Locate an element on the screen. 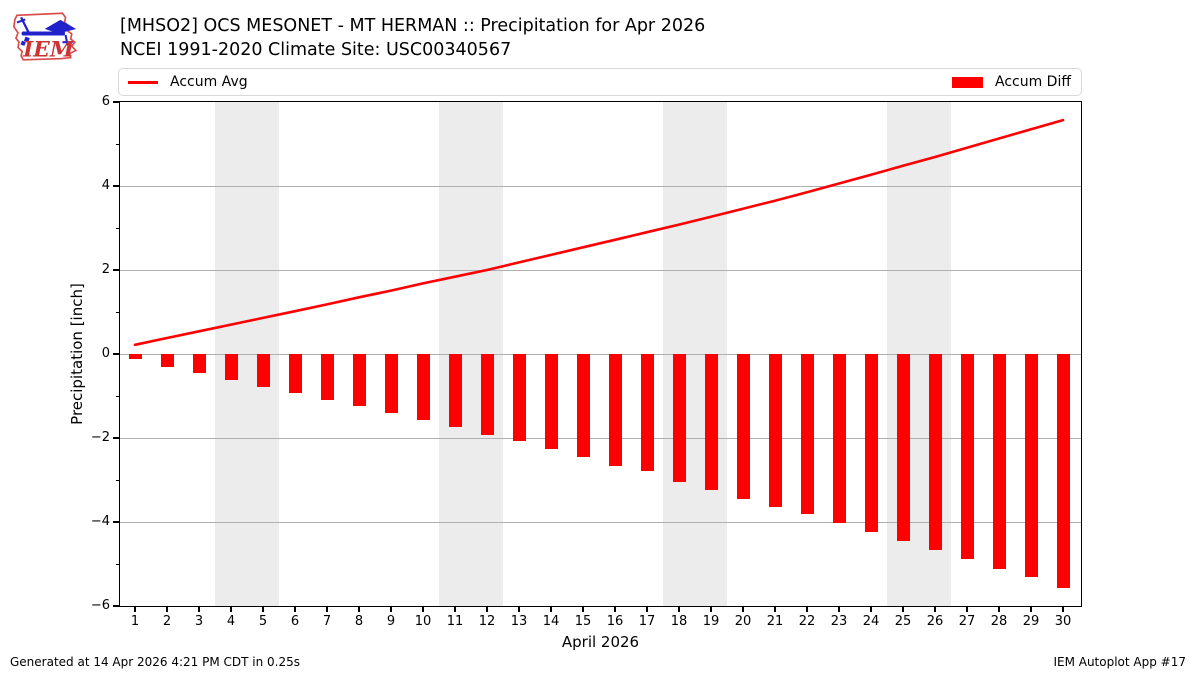  x-tick-label: 27 is located at coordinates (967, 621).